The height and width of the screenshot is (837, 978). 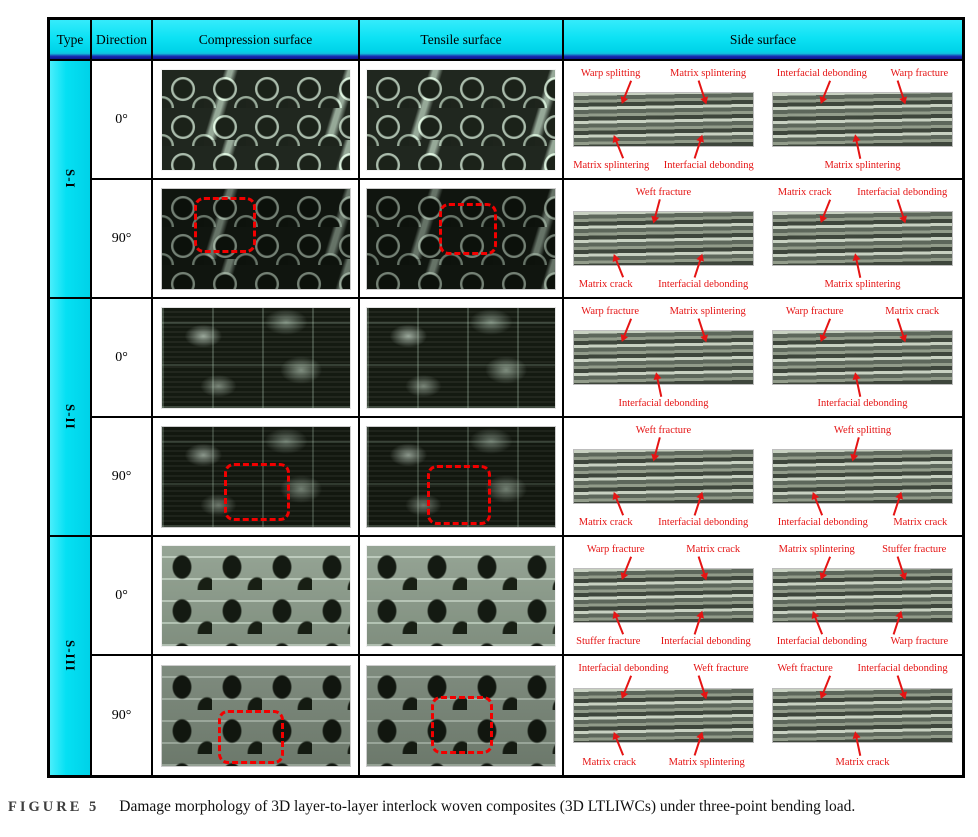 What do you see at coordinates (71, 180) in the screenshot?
I see `type-cell: S-I` at bounding box center [71, 180].